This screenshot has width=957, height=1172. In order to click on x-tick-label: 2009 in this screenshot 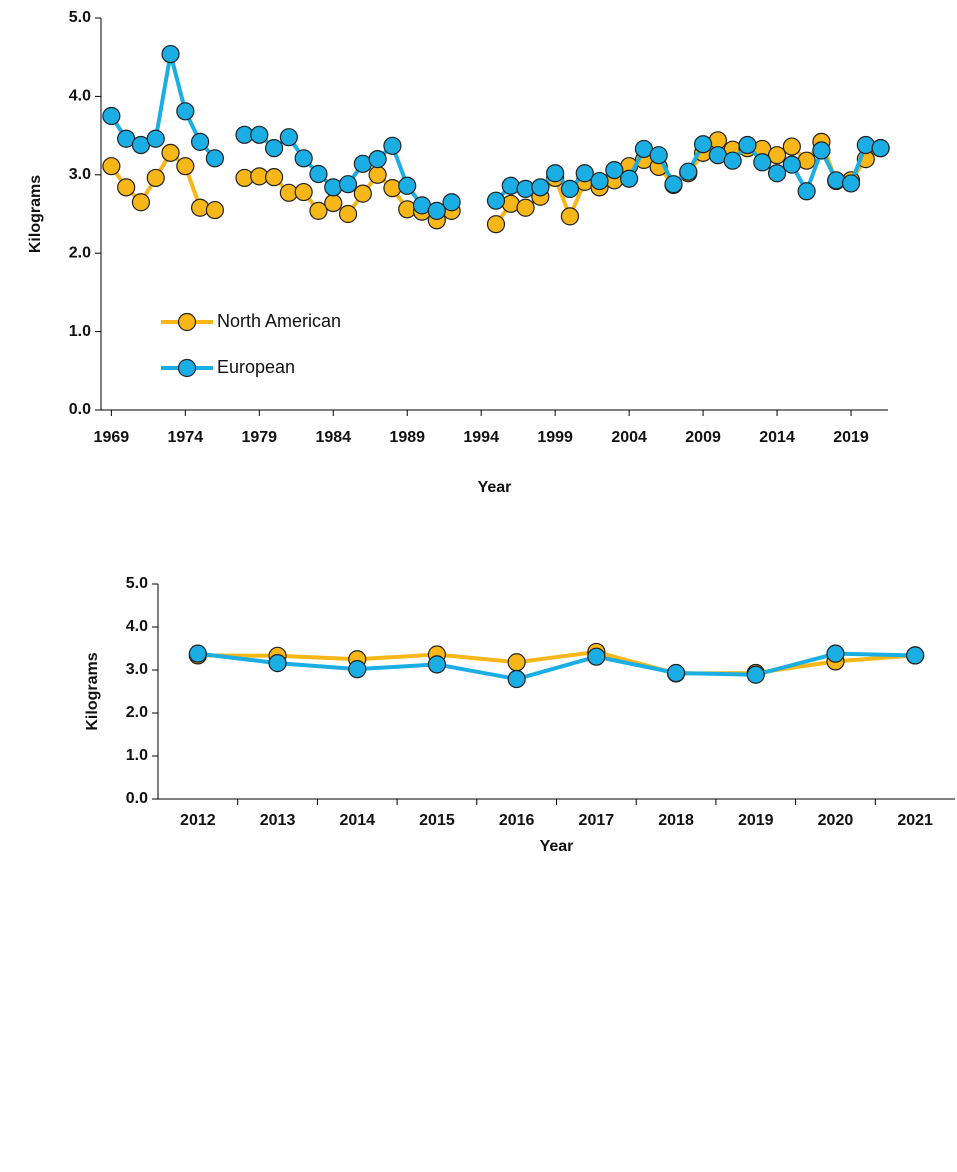, I will do `click(703, 437)`.